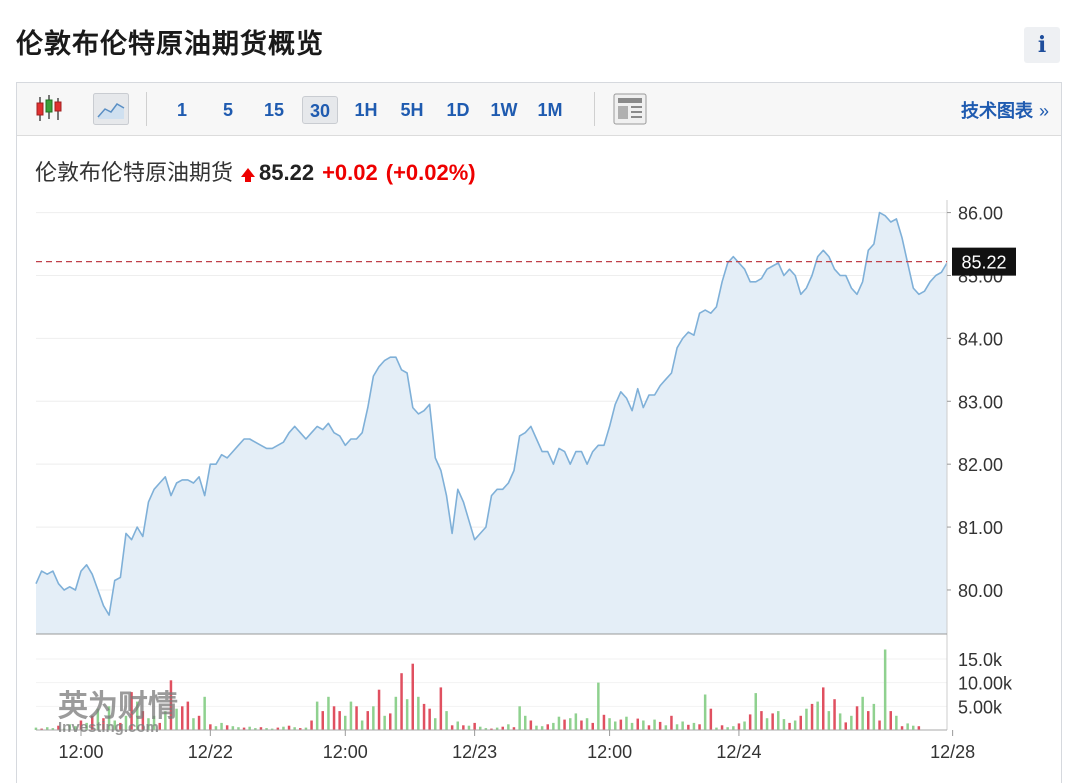 The height and width of the screenshot is (783, 1080). Describe the element at coordinates (227, 110) in the screenshot. I see `timeframe-5: 5` at that location.